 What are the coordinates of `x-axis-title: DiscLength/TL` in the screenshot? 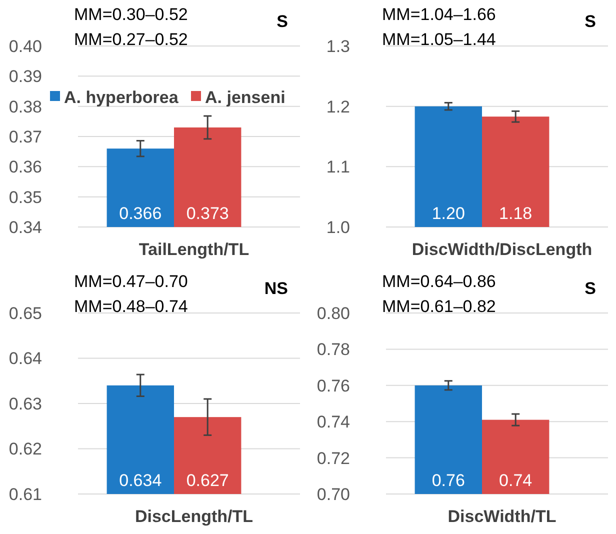 It's located at (194, 516).